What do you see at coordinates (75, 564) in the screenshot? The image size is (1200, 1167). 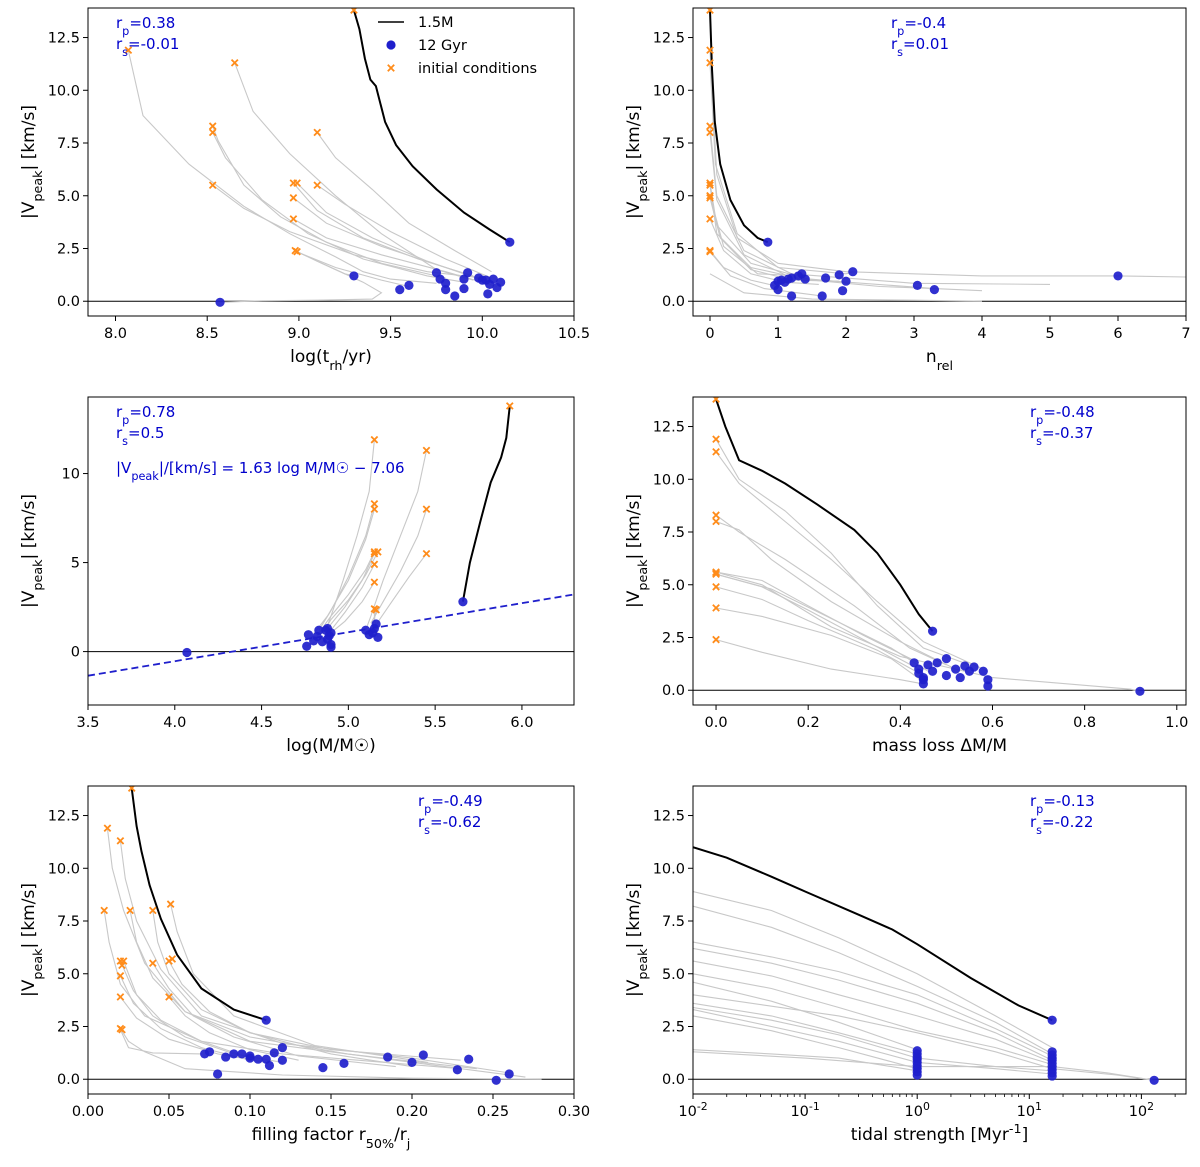 I see `y-tick-label: 5` at bounding box center [75, 564].